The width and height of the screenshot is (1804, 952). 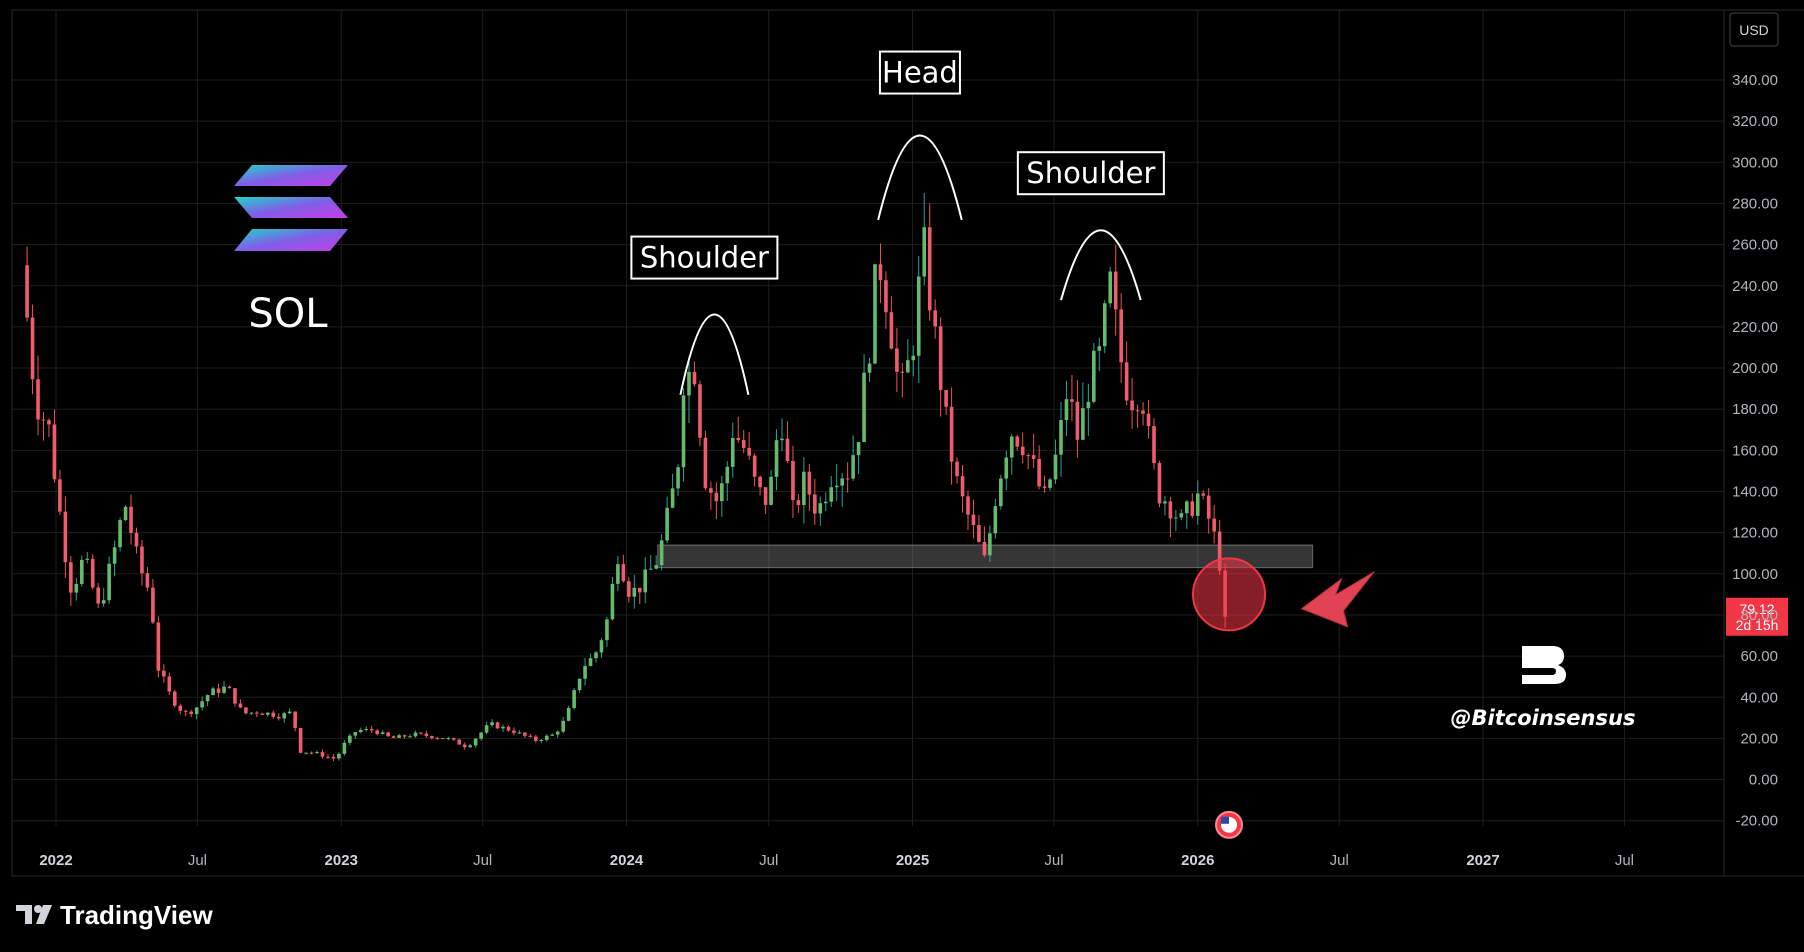 I want to click on tradingview-logo-icon, so click(x=34, y=914).